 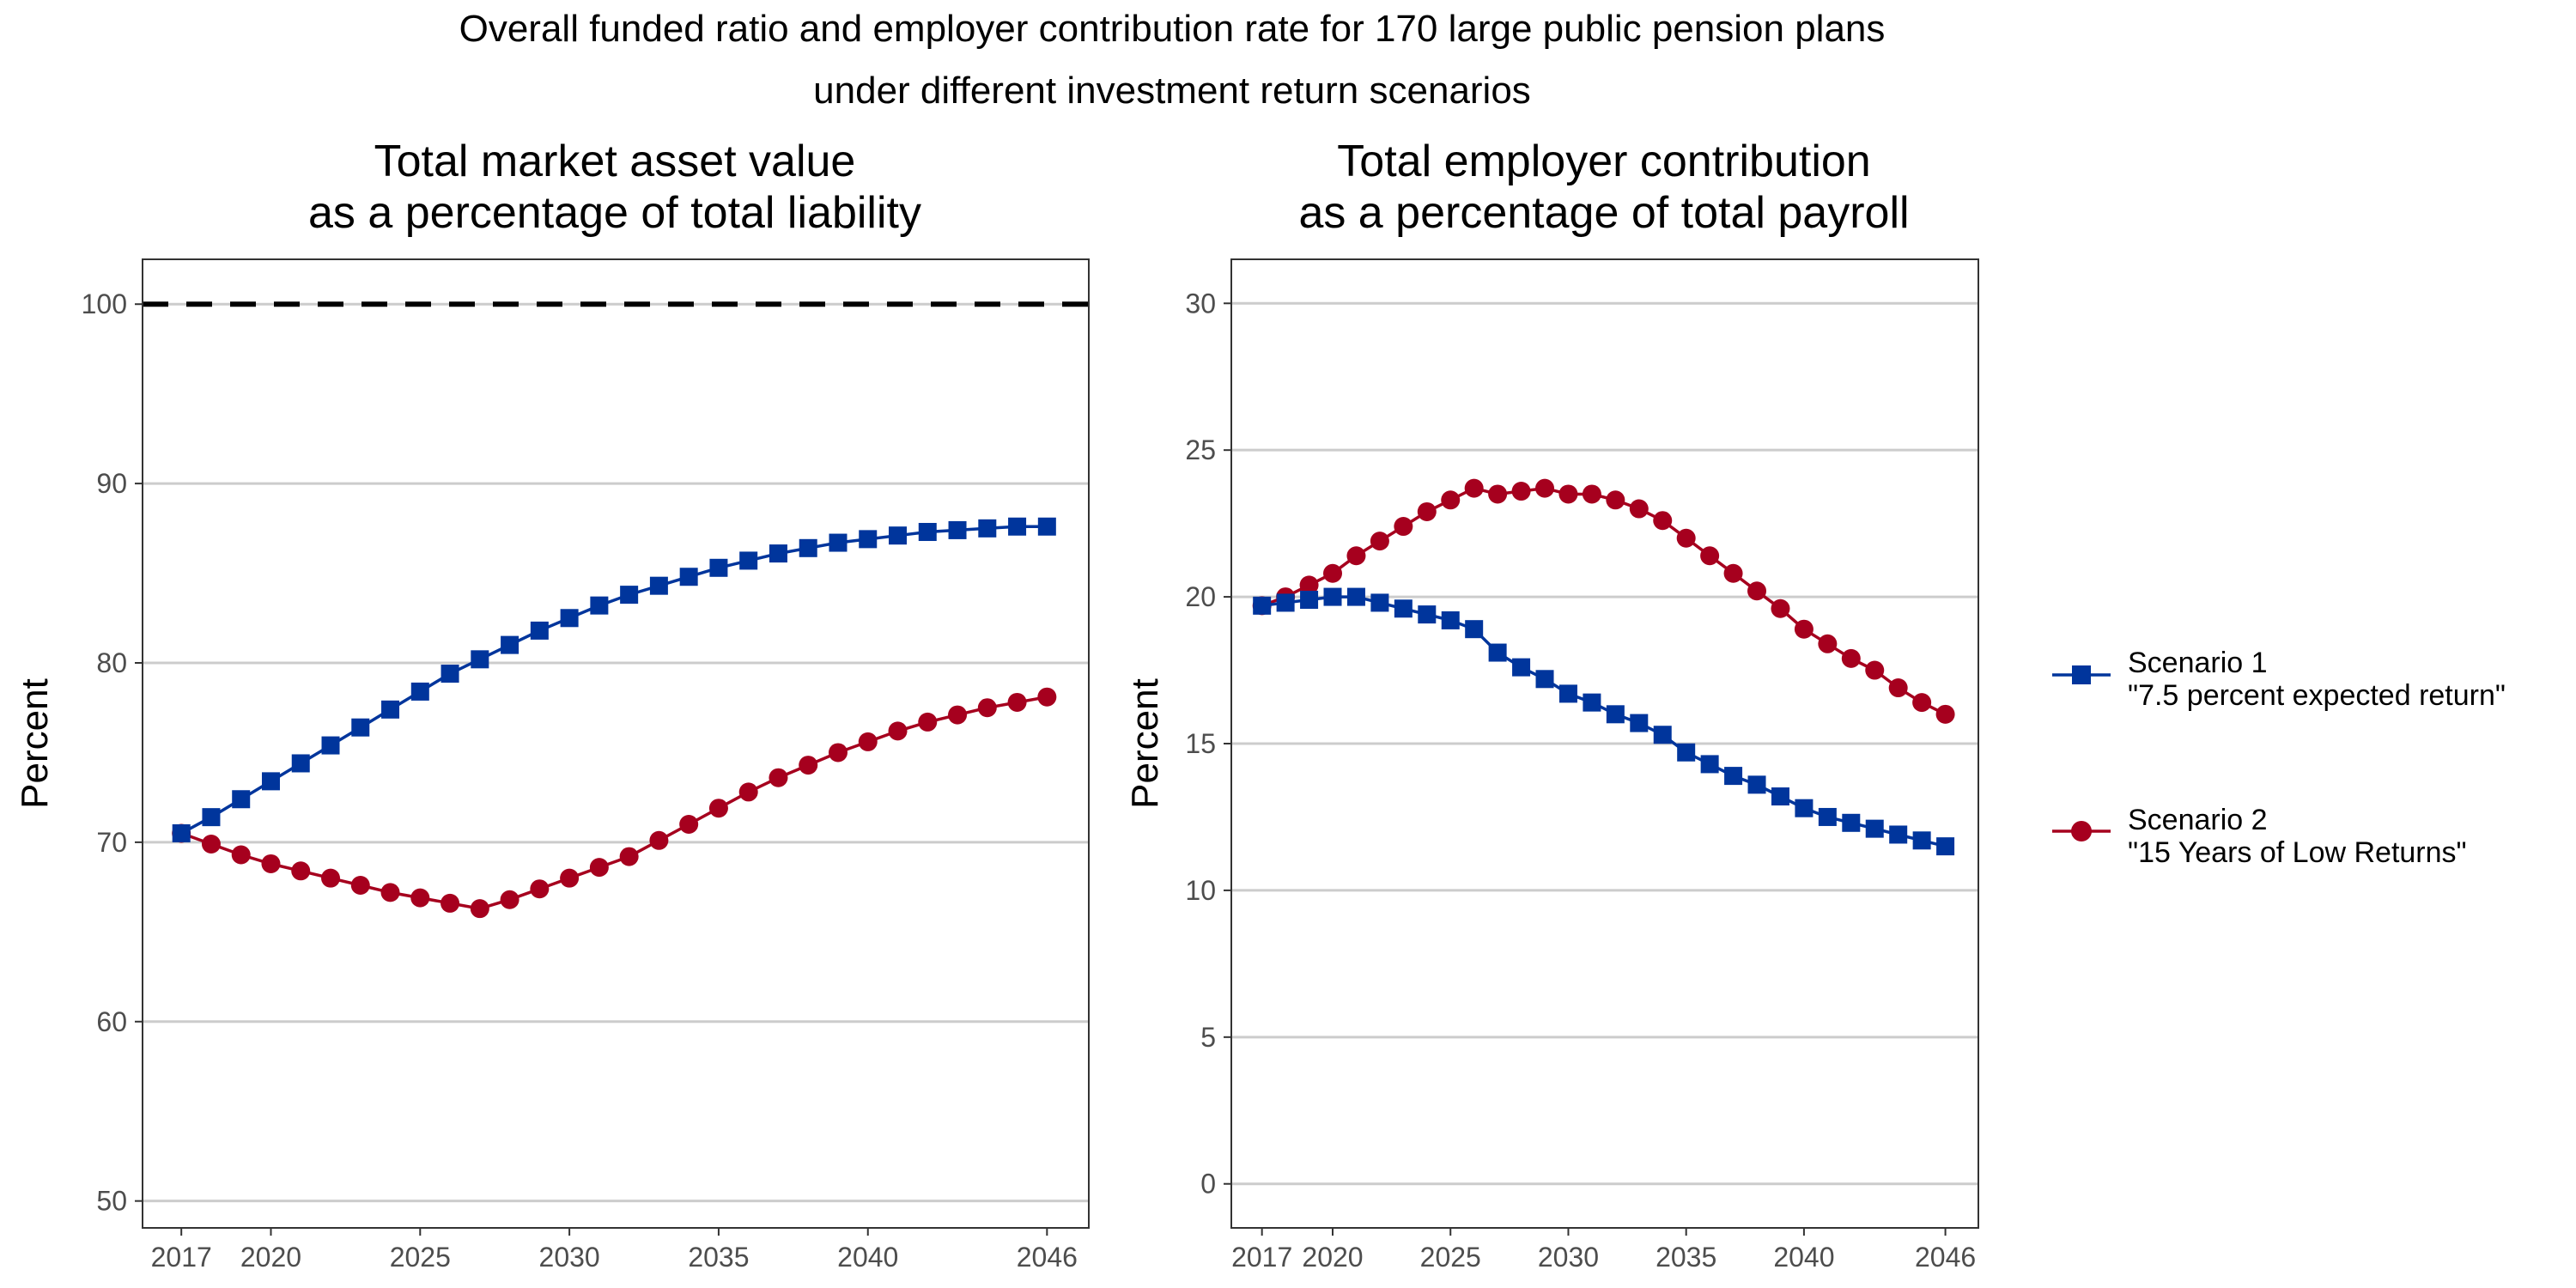 What do you see at coordinates (2198, 820) in the screenshot?
I see `legend-label-line1: Scenario 2` at bounding box center [2198, 820].